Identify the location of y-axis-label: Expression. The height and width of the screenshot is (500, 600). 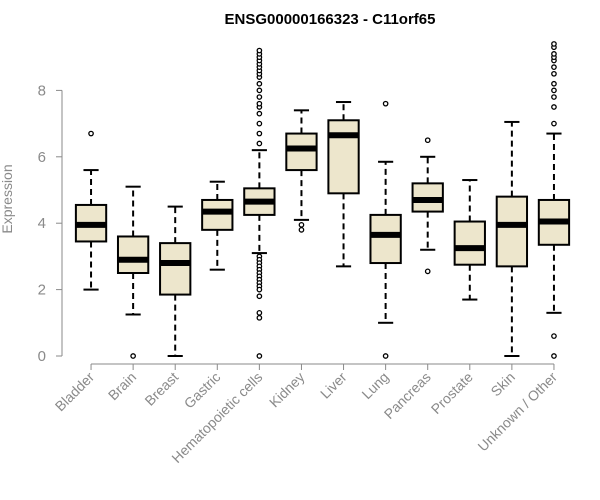
(7, 198).